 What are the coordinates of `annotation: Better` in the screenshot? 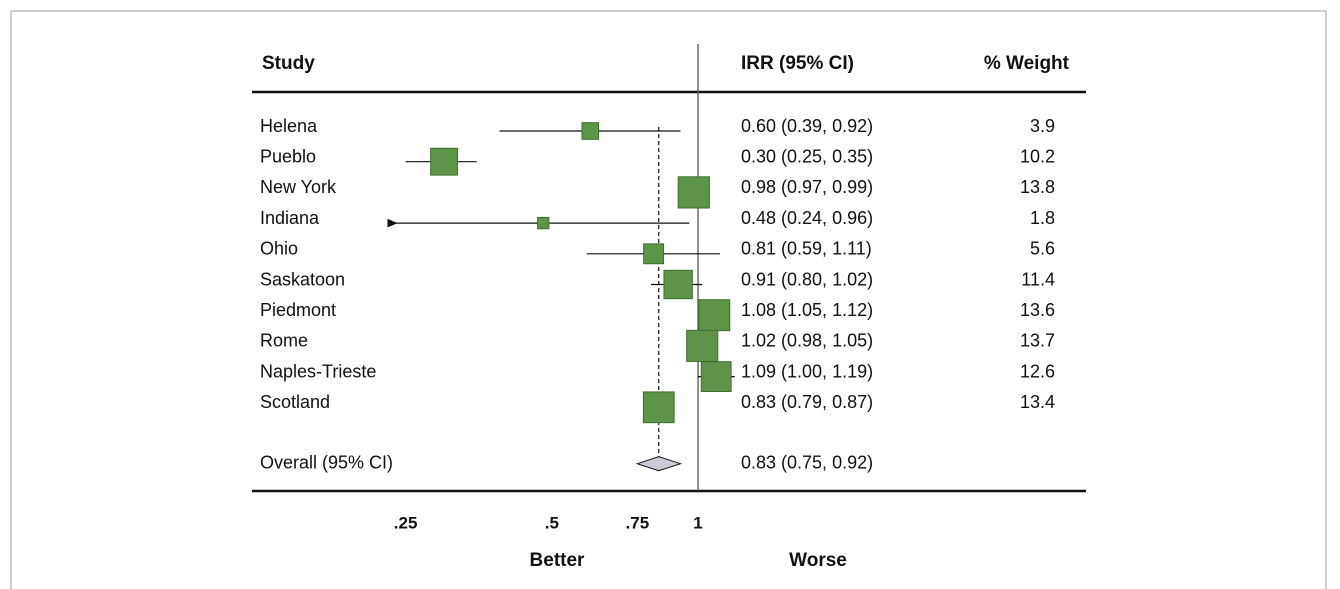 It's located at (558, 560).